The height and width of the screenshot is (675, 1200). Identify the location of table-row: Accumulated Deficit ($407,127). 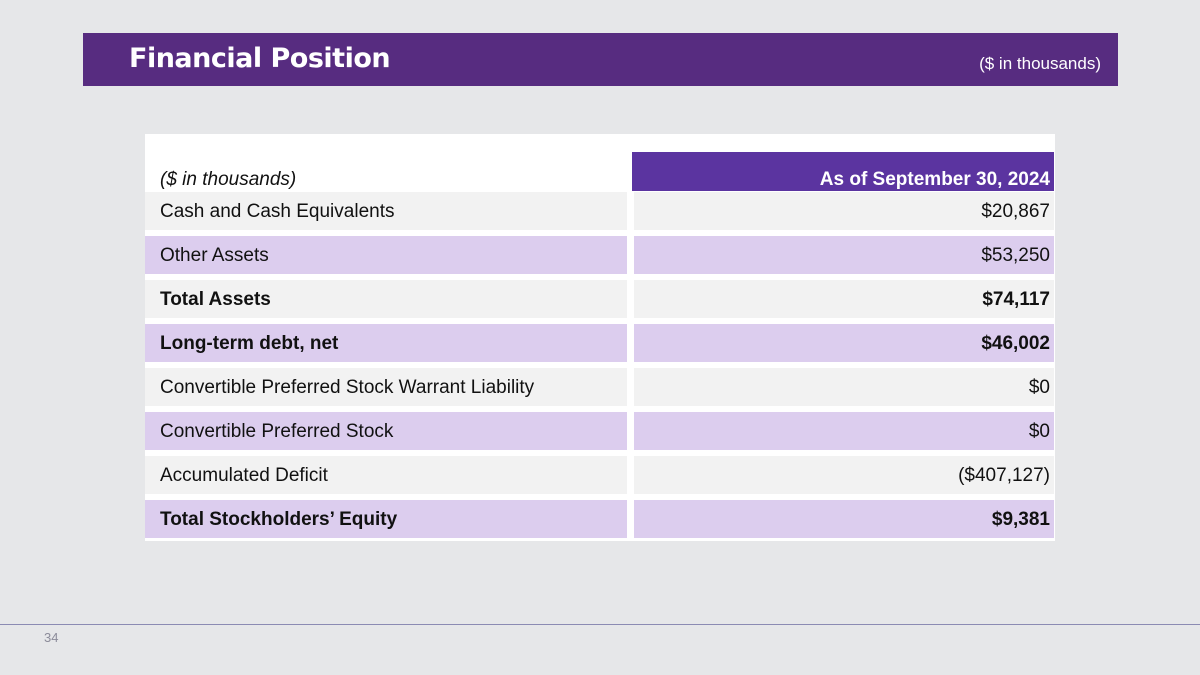
(600, 475).